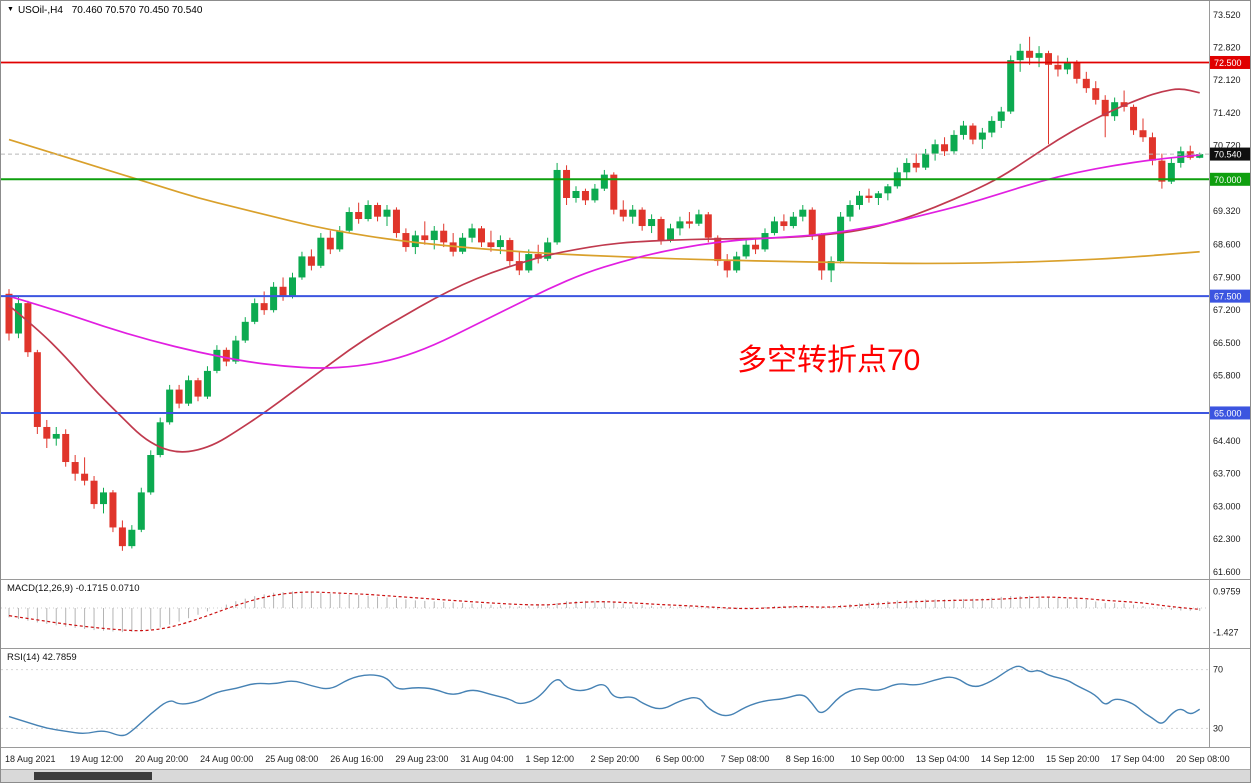  I want to click on price-tick-label: 62.300, so click(1227, 539).